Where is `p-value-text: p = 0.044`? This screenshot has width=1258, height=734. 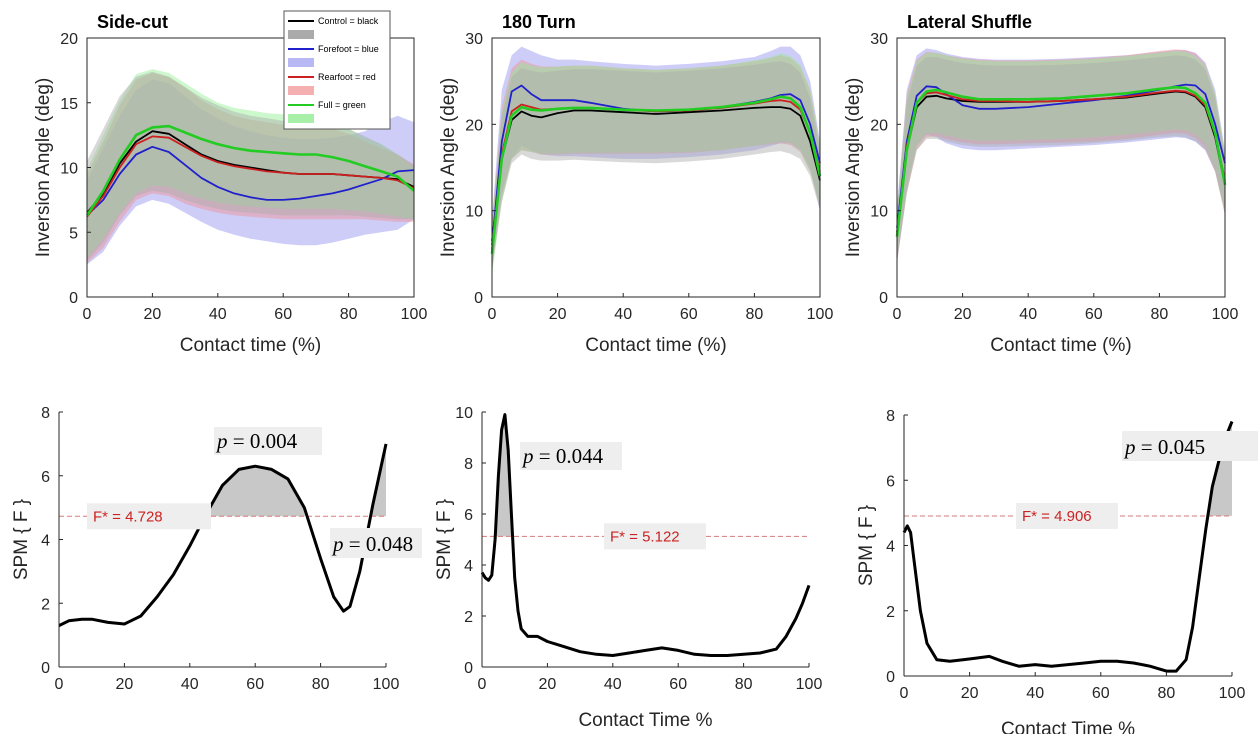
p-value-text: p = 0.044 is located at coordinates (562, 456).